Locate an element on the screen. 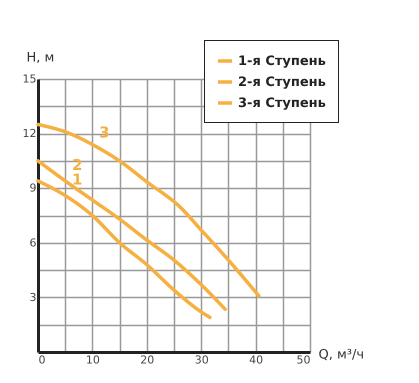 Image resolution: width=419 pixels, height=383 pixels. legend-label: 3-я Ступень is located at coordinates (282, 103).